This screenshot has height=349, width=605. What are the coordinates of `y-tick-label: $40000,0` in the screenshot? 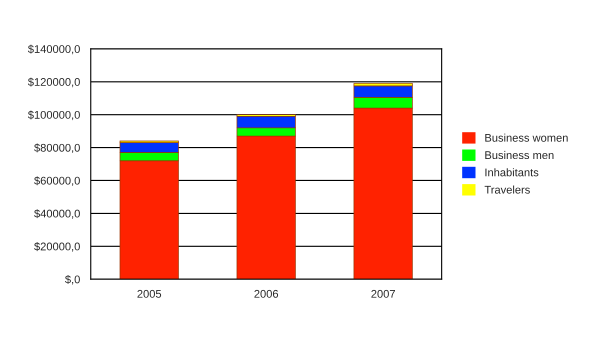 It's located at (57, 214).